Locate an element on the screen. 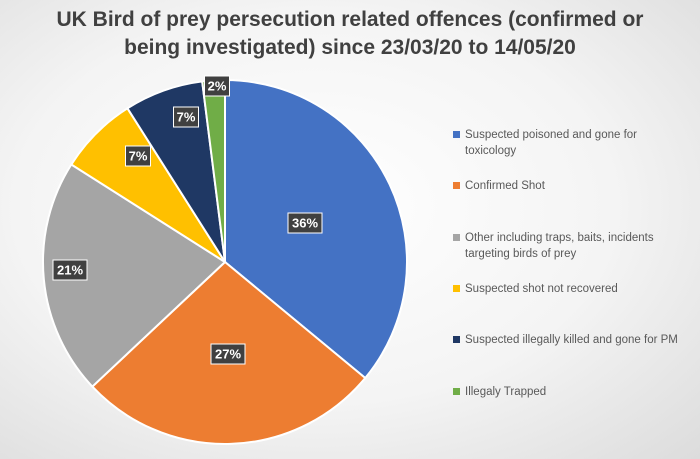 The height and width of the screenshot is (459, 700). legend-swatch-trapped is located at coordinates (456, 391).